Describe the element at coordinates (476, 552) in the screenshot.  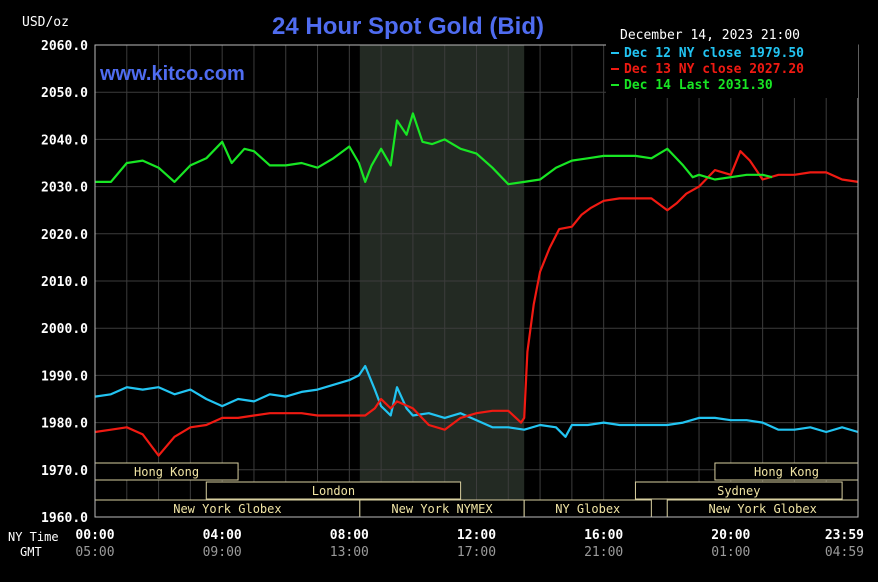
I see `x-tick-label-gmt: 17:00` at that location.